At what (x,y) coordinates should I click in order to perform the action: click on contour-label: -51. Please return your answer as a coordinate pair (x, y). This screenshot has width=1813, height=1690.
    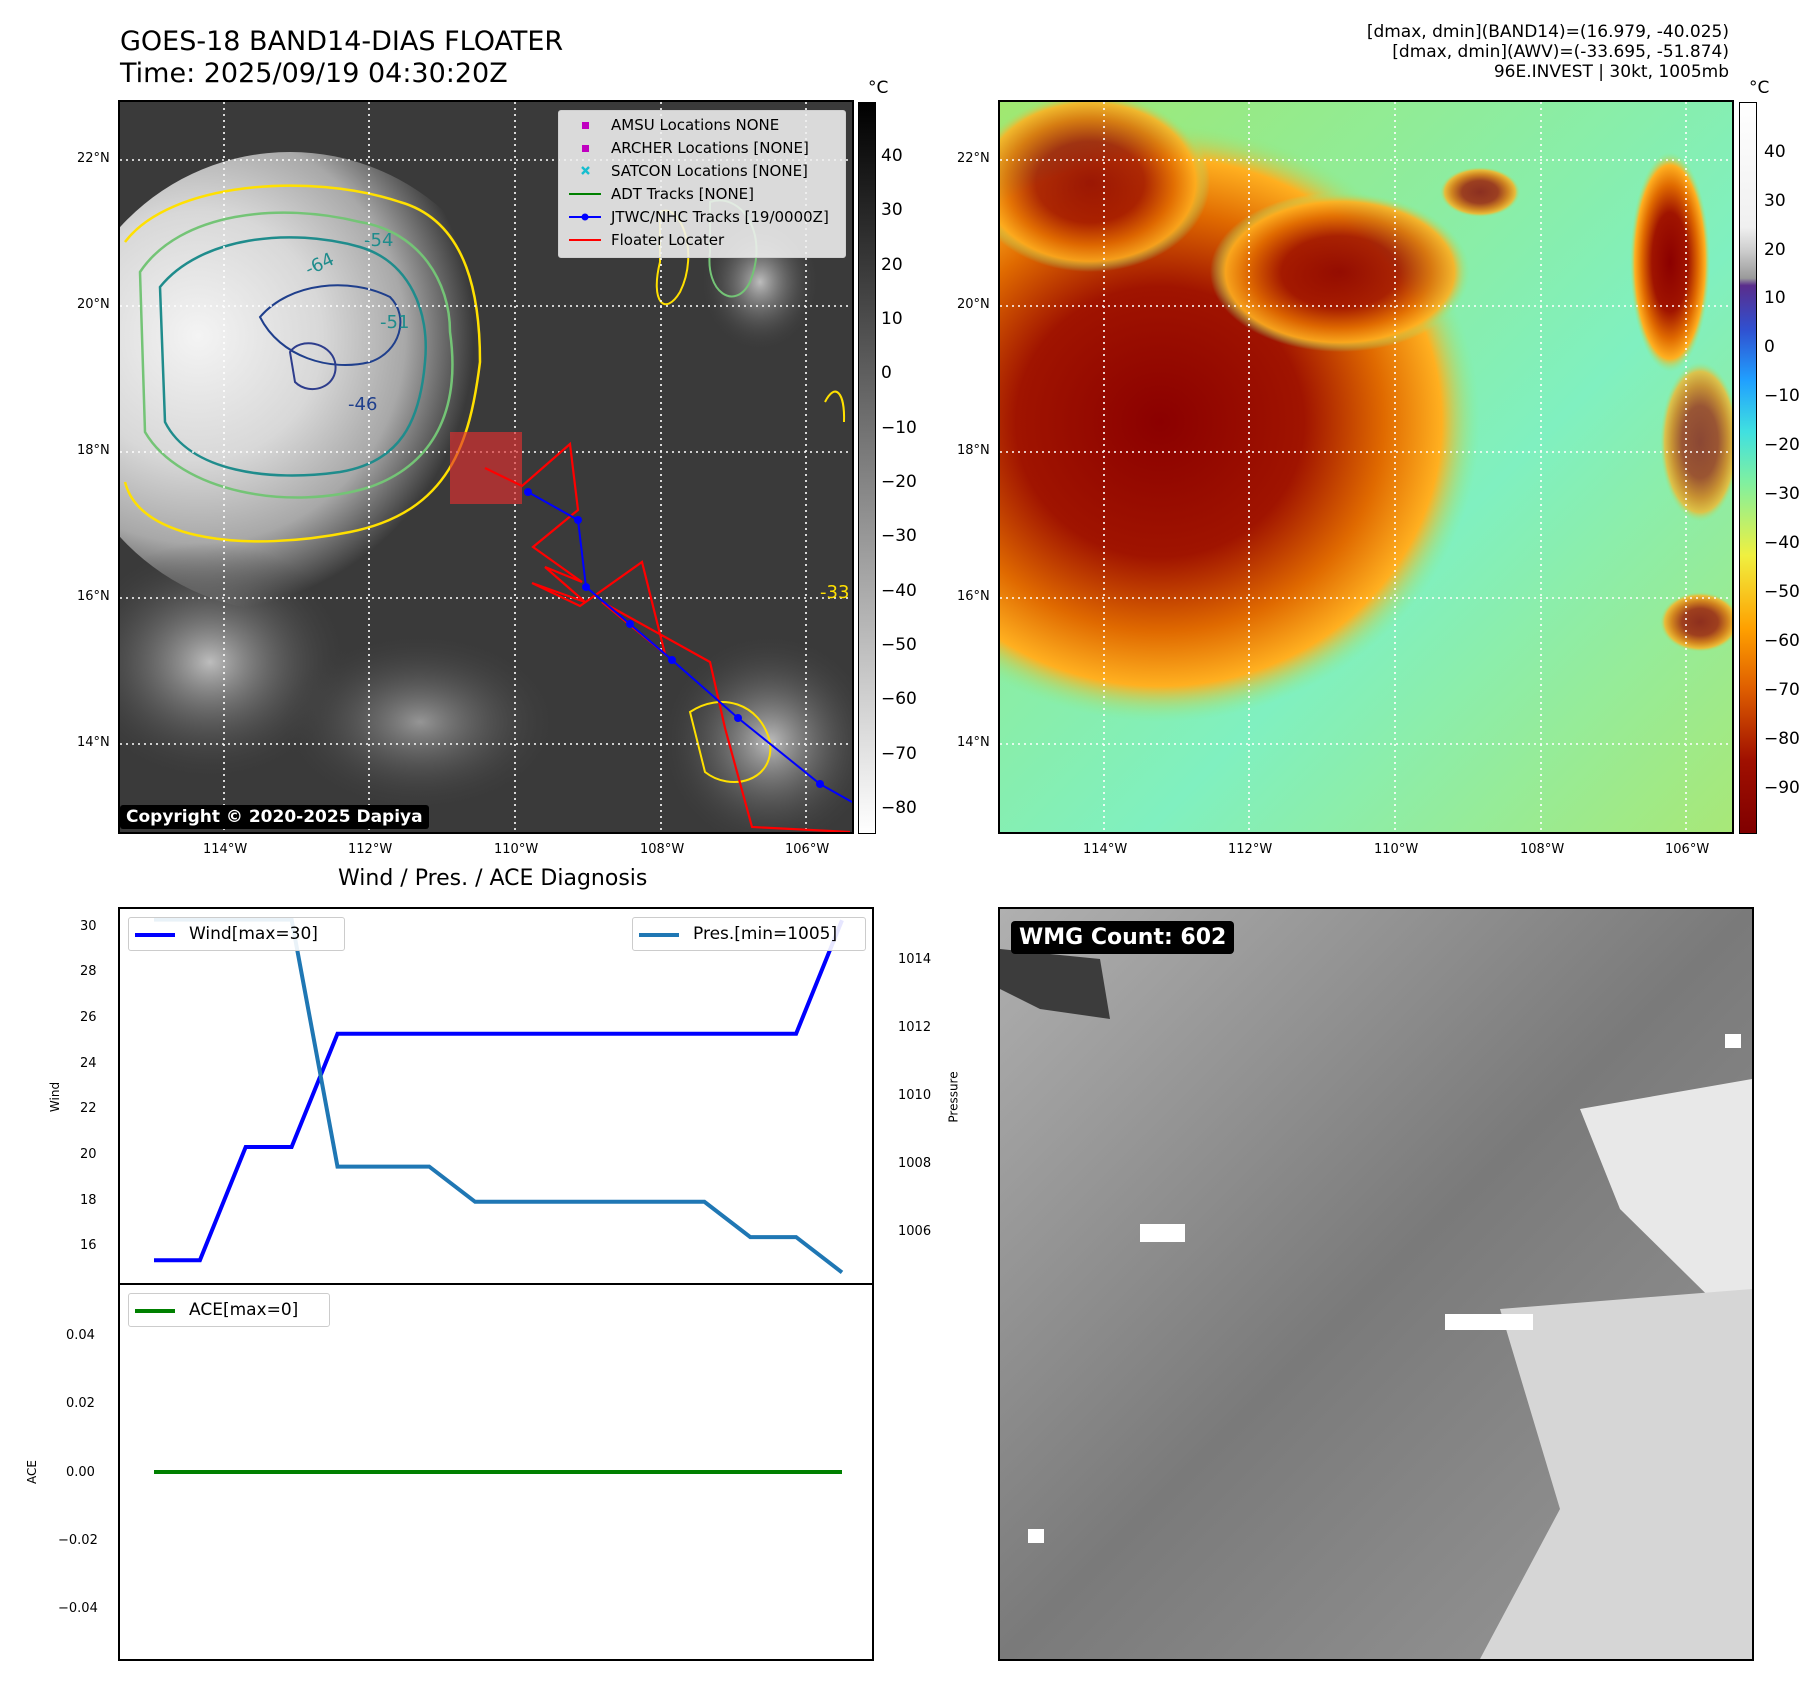
    Looking at the image, I should click on (395, 322).